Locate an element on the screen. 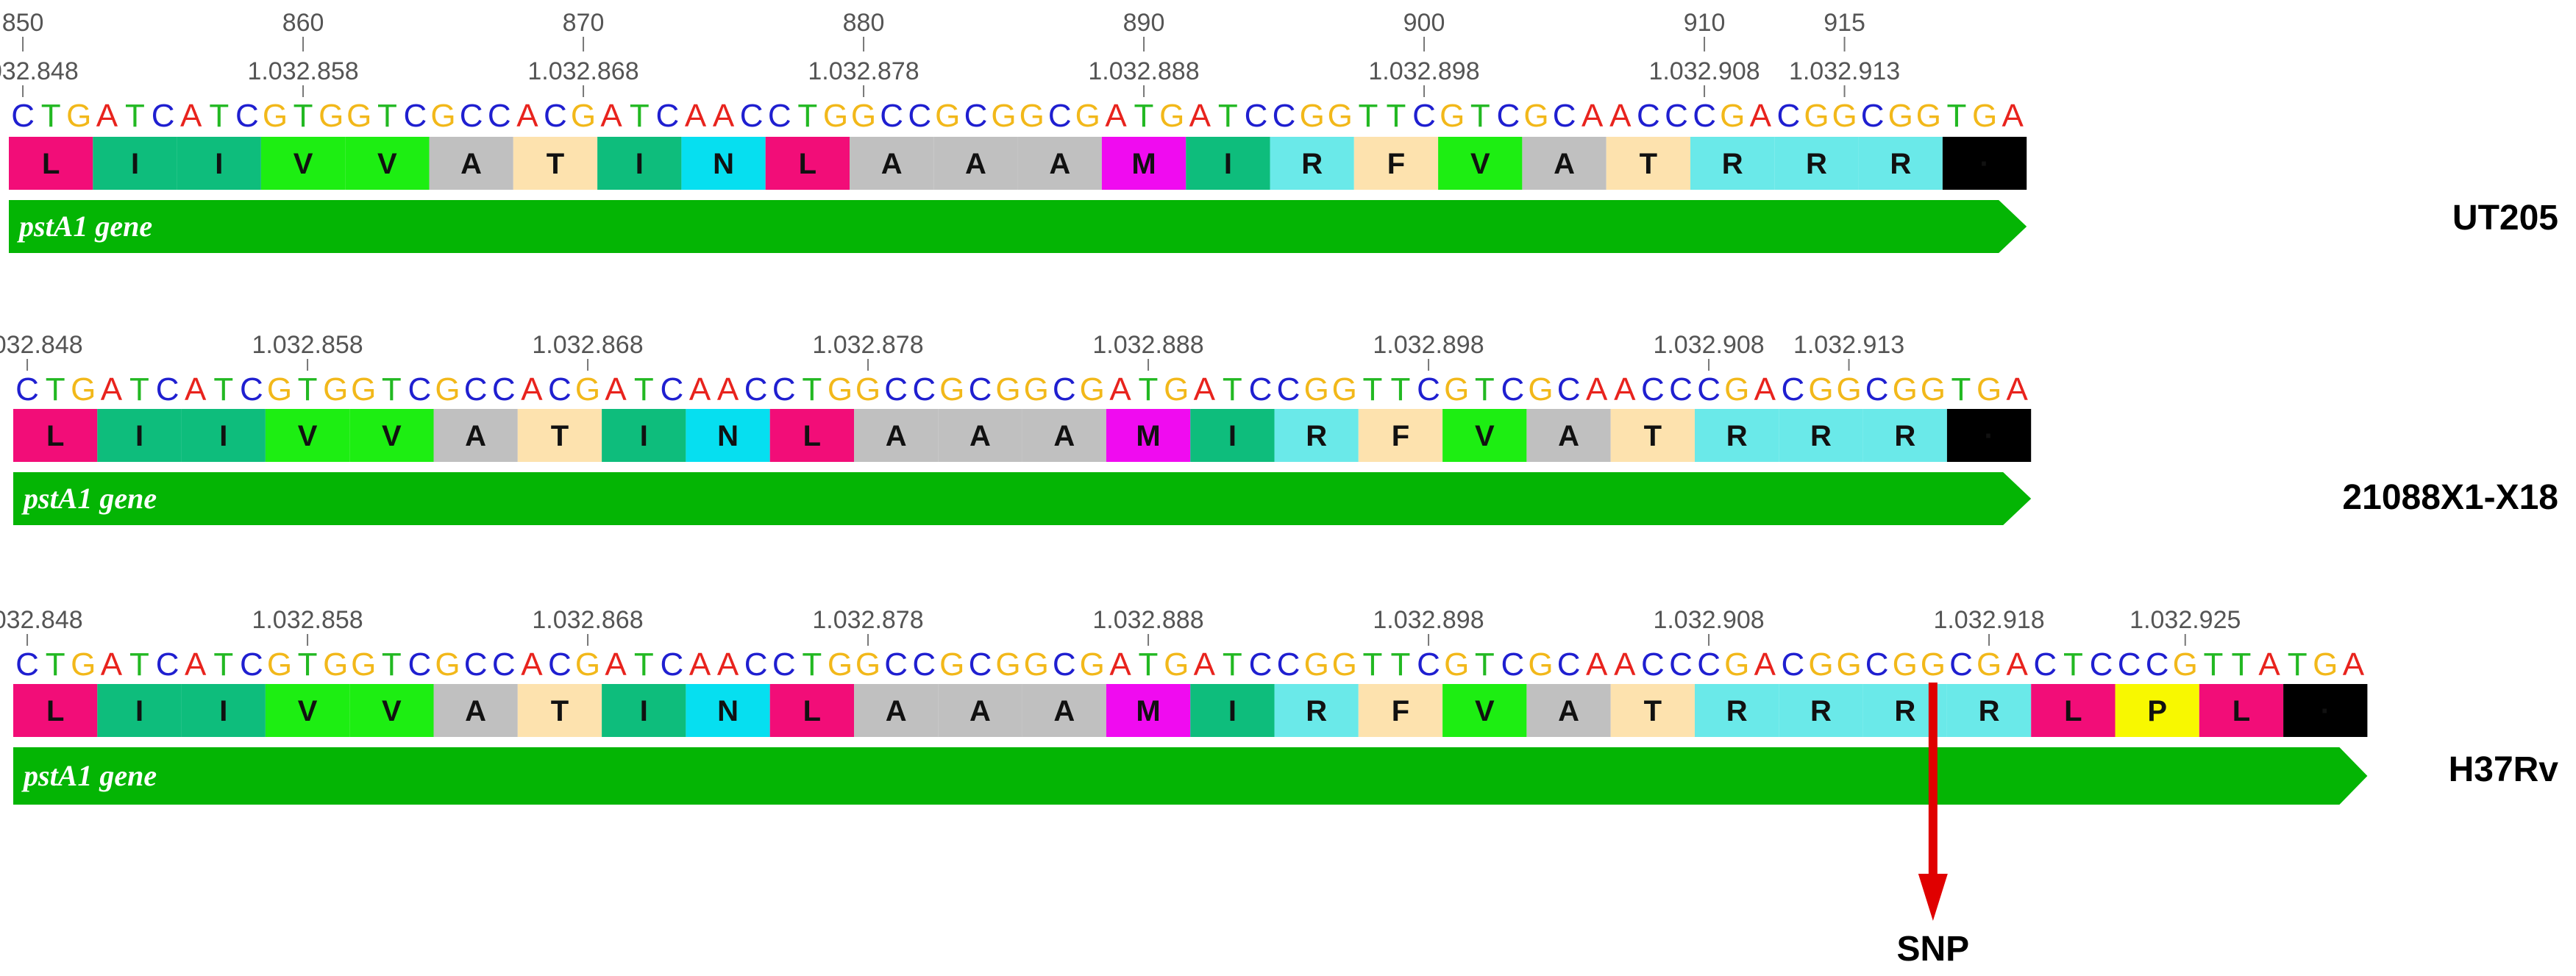 This screenshot has height=976, width=2576. position-tick-label: 915 is located at coordinates (1844, 23).